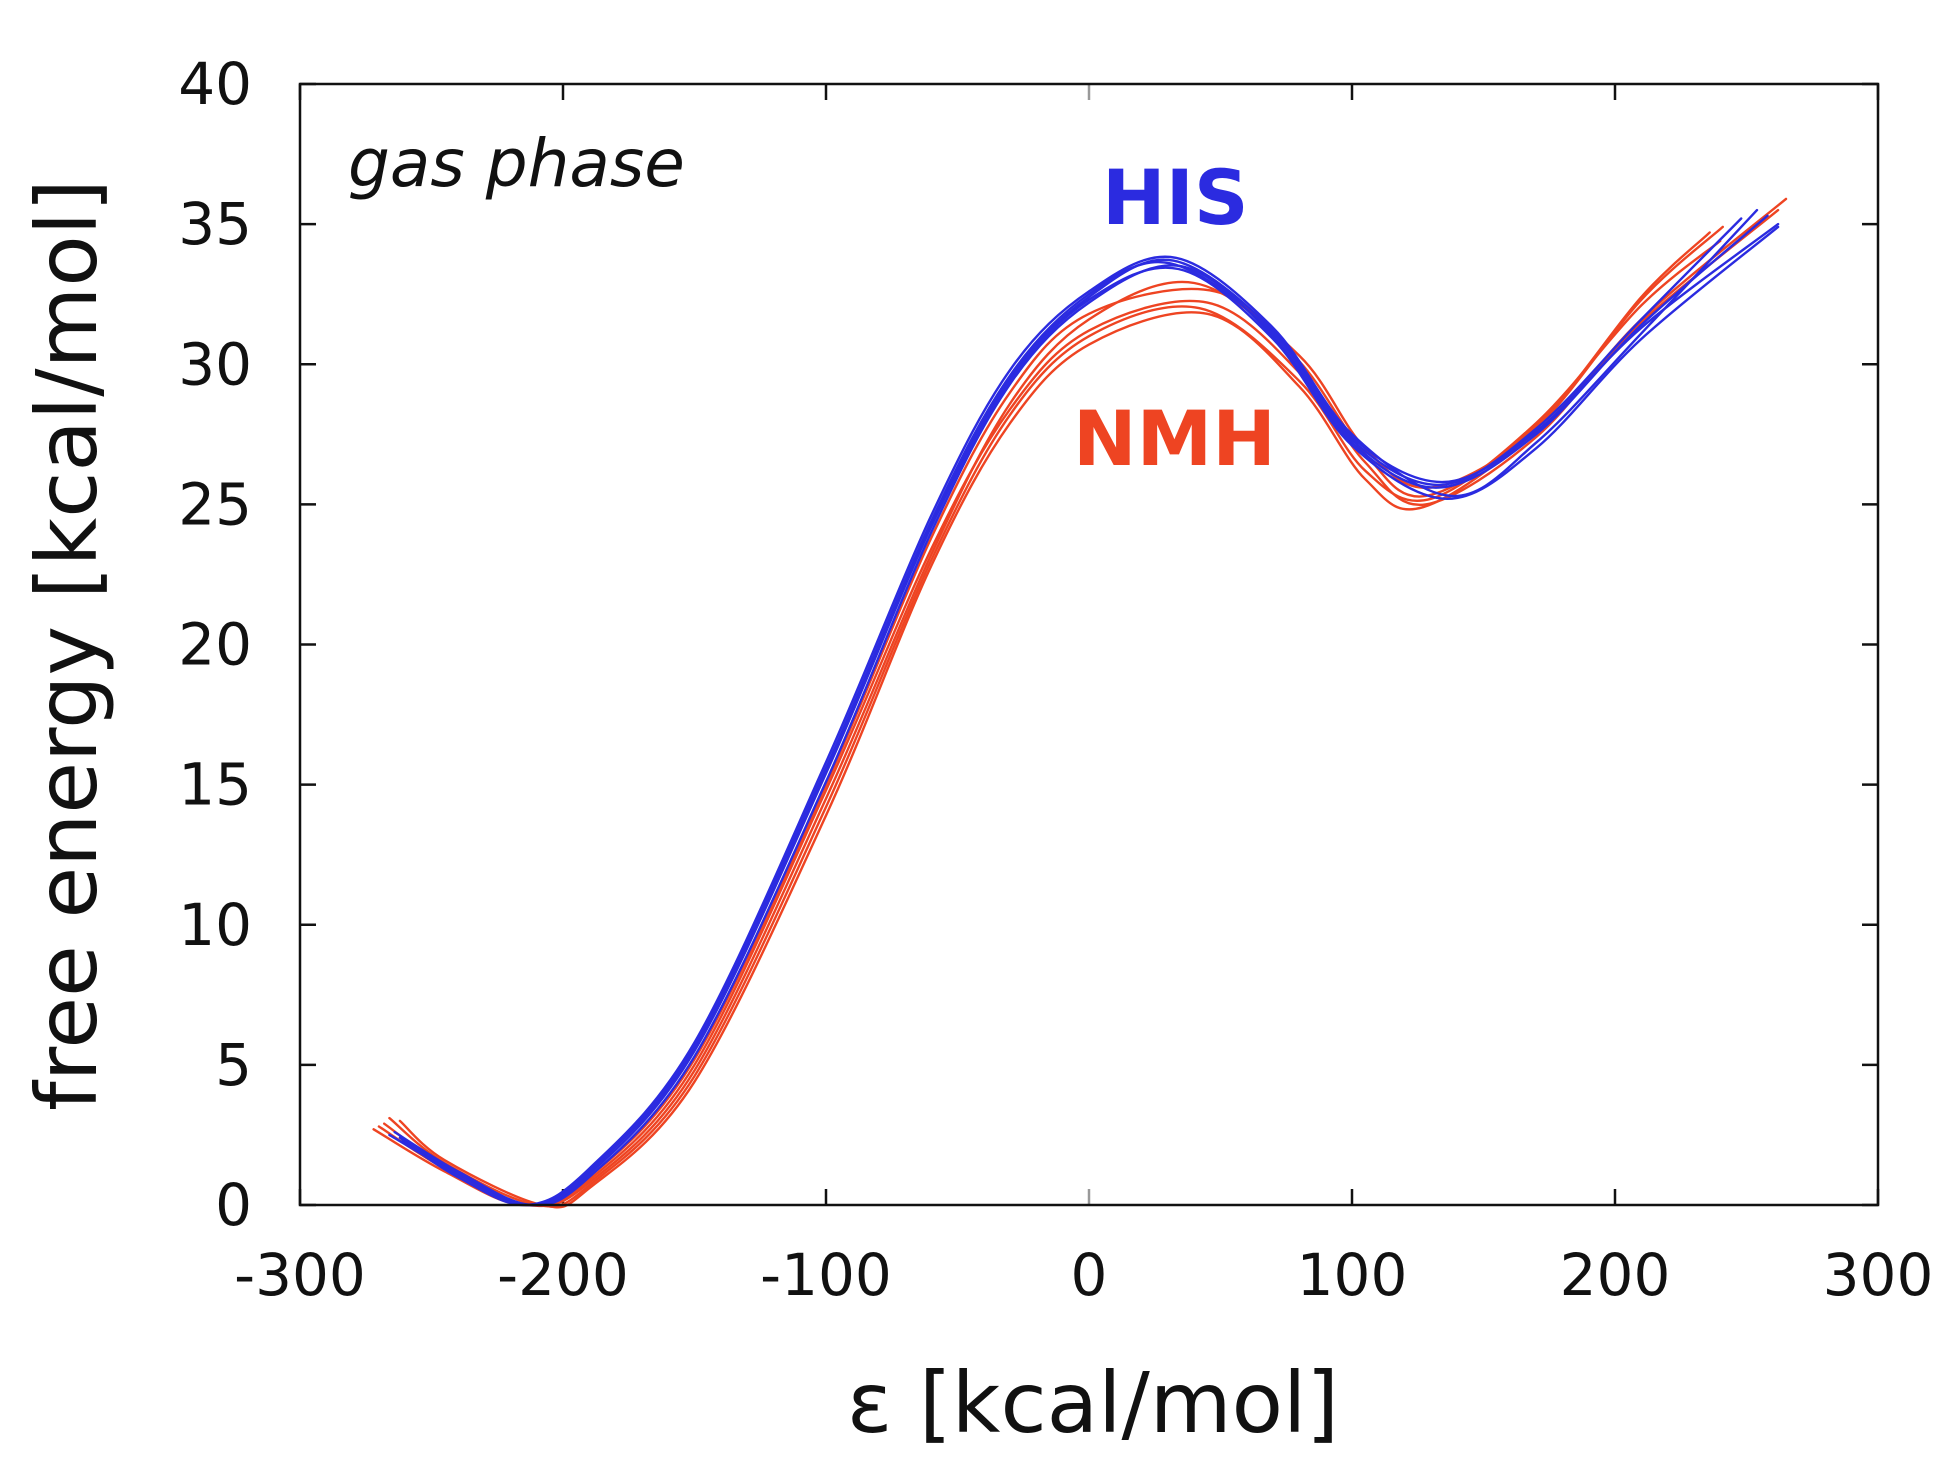  What do you see at coordinates (1174, 438) in the screenshot?
I see `nmh-series-label: NMH` at bounding box center [1174, 438].